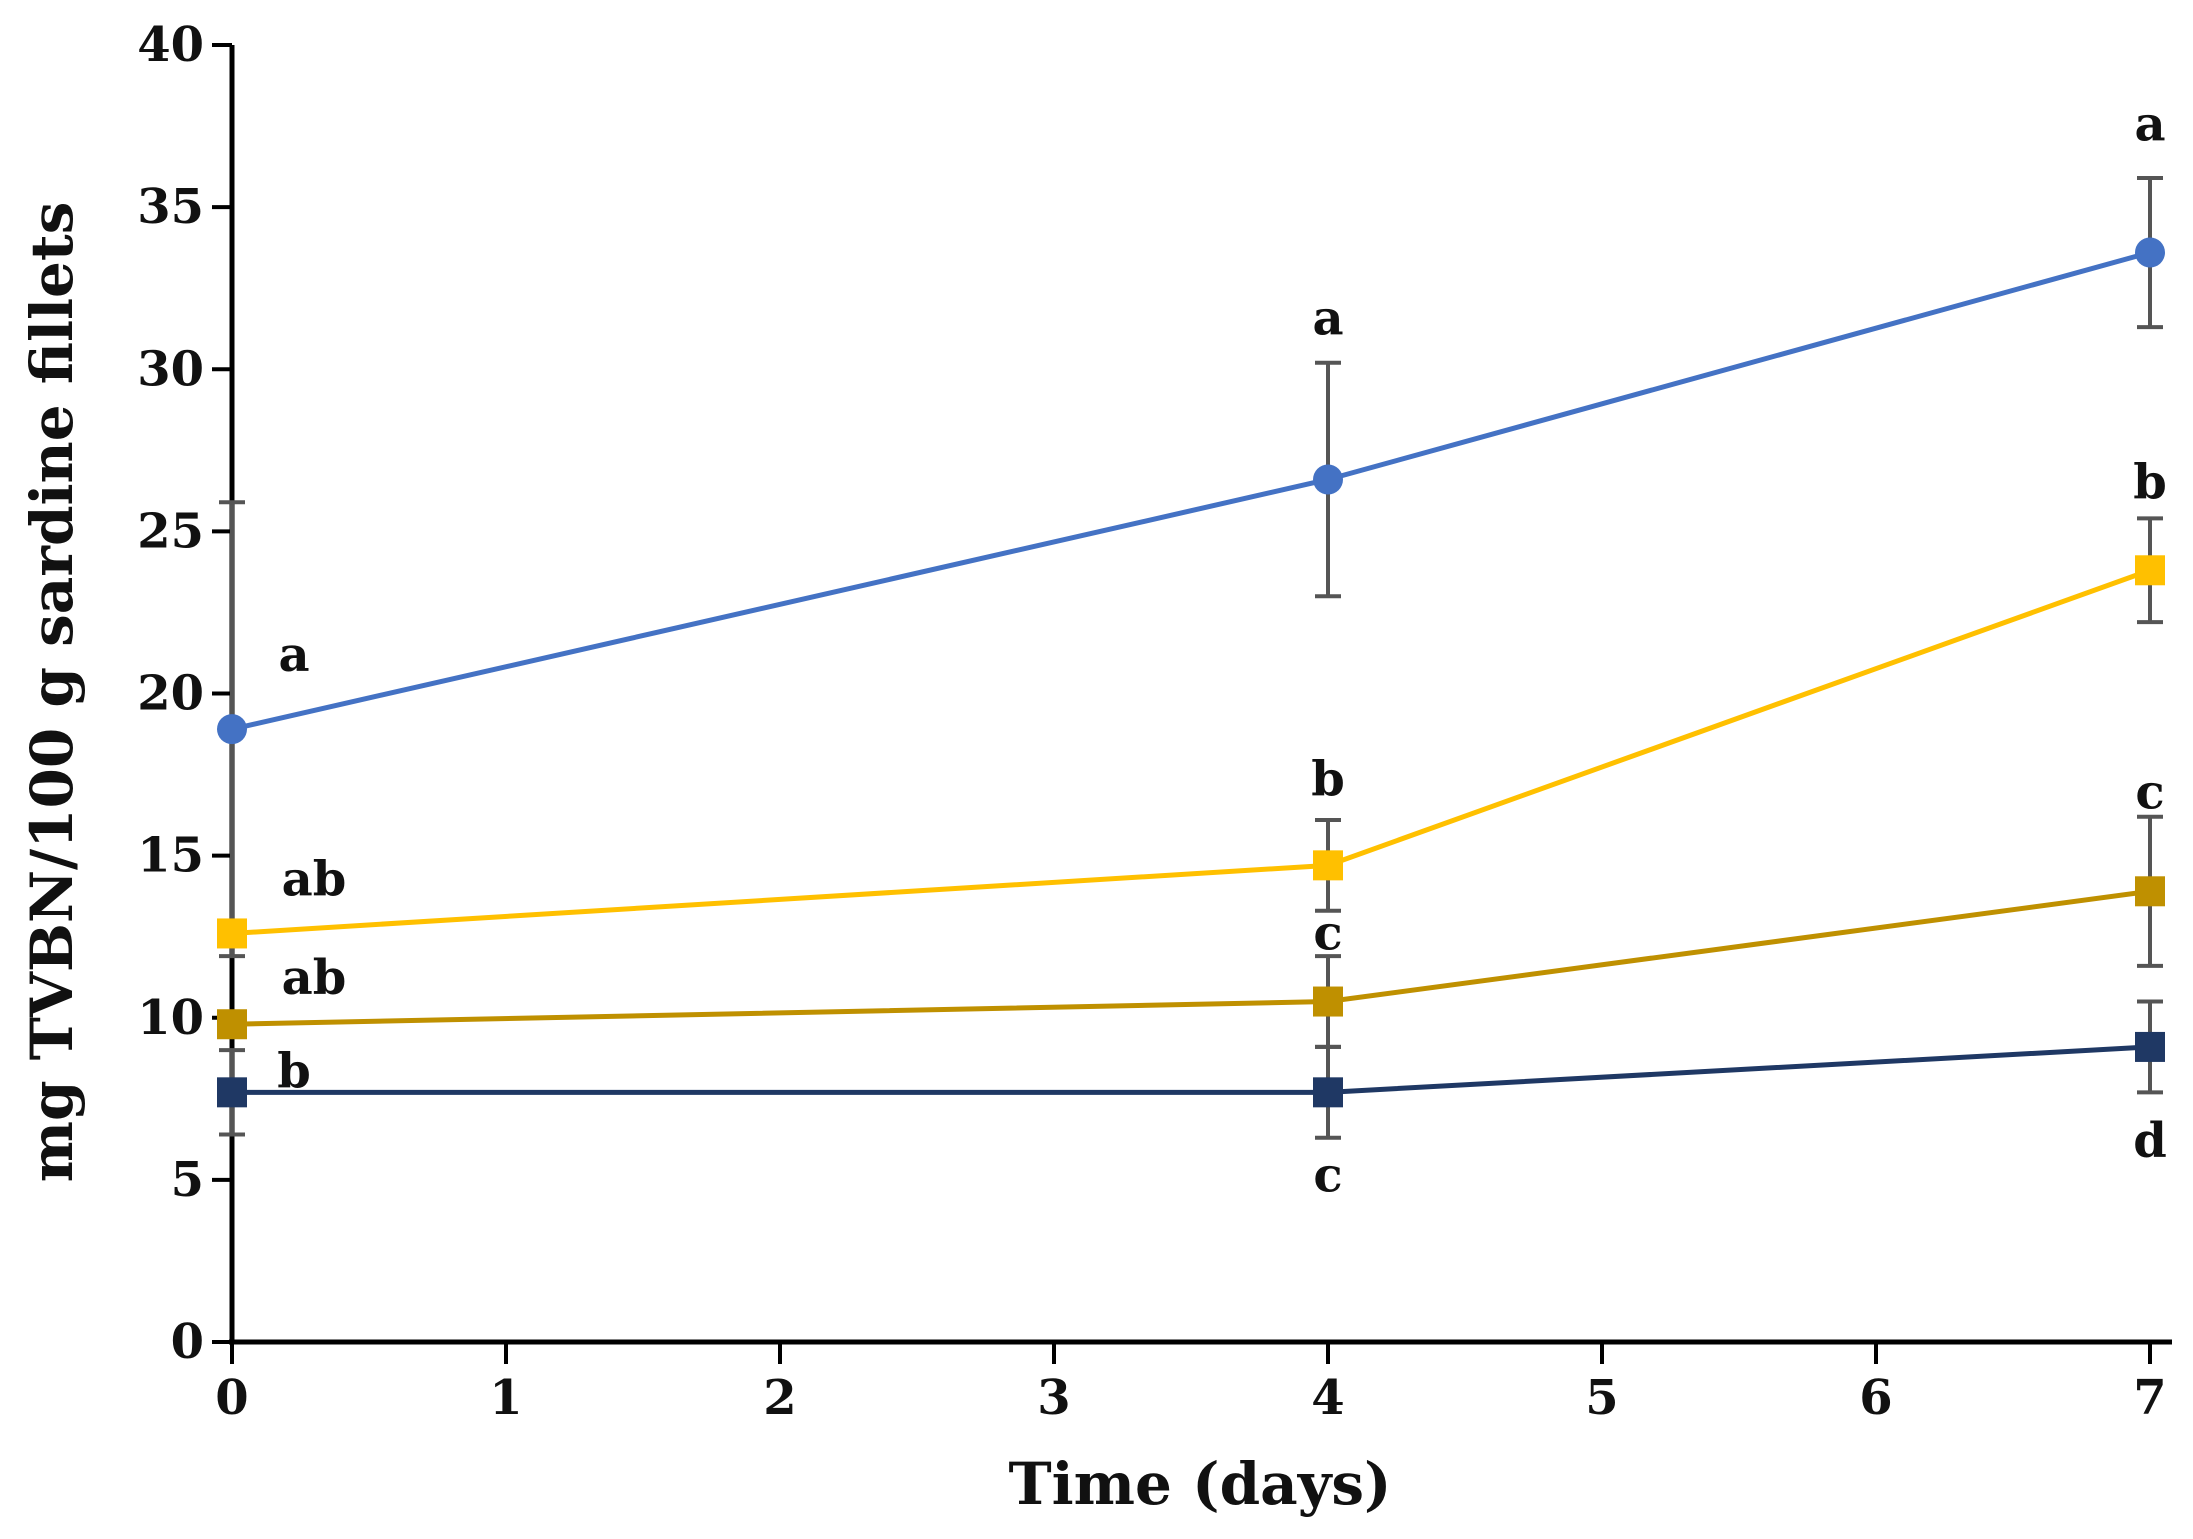 This screenshot has height=1539, width=2193. Describe the element at coordinates (1199, 1484) in the screenshot. I see `x-axis-title: Time (days)` at that location.